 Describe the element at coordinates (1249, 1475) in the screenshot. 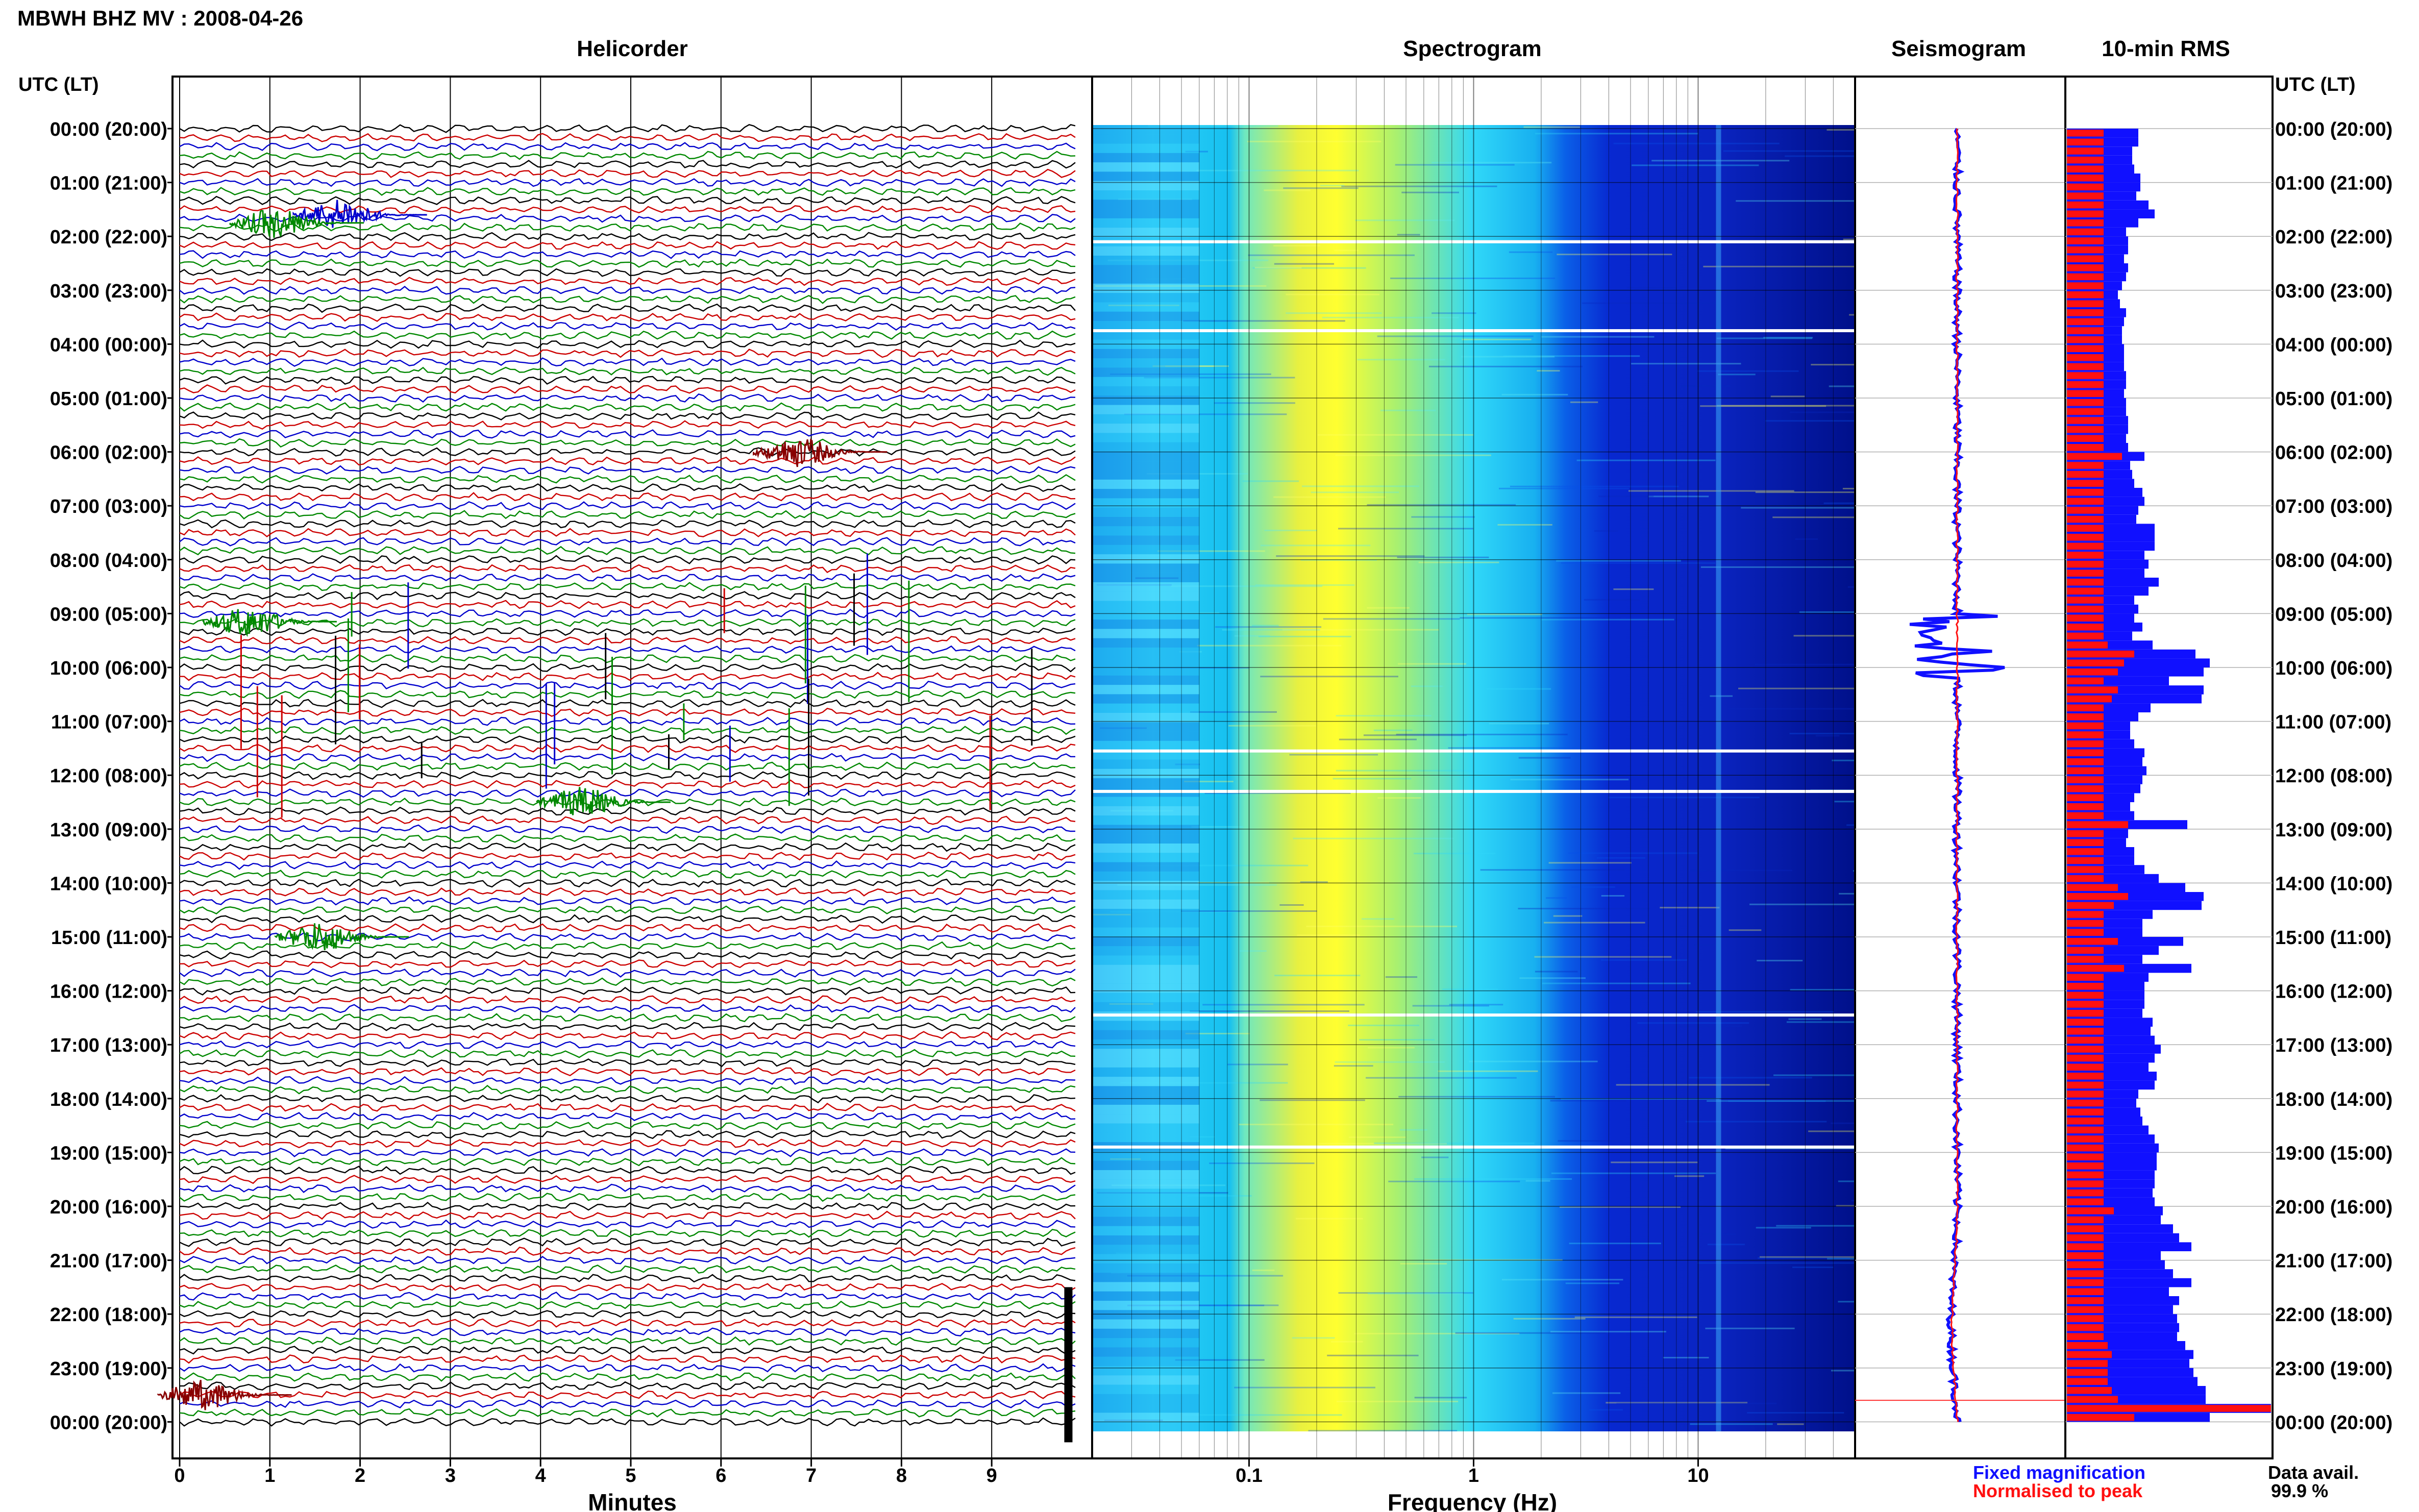

I see `spectrogram-x-tick-label: 0.1` at that location.